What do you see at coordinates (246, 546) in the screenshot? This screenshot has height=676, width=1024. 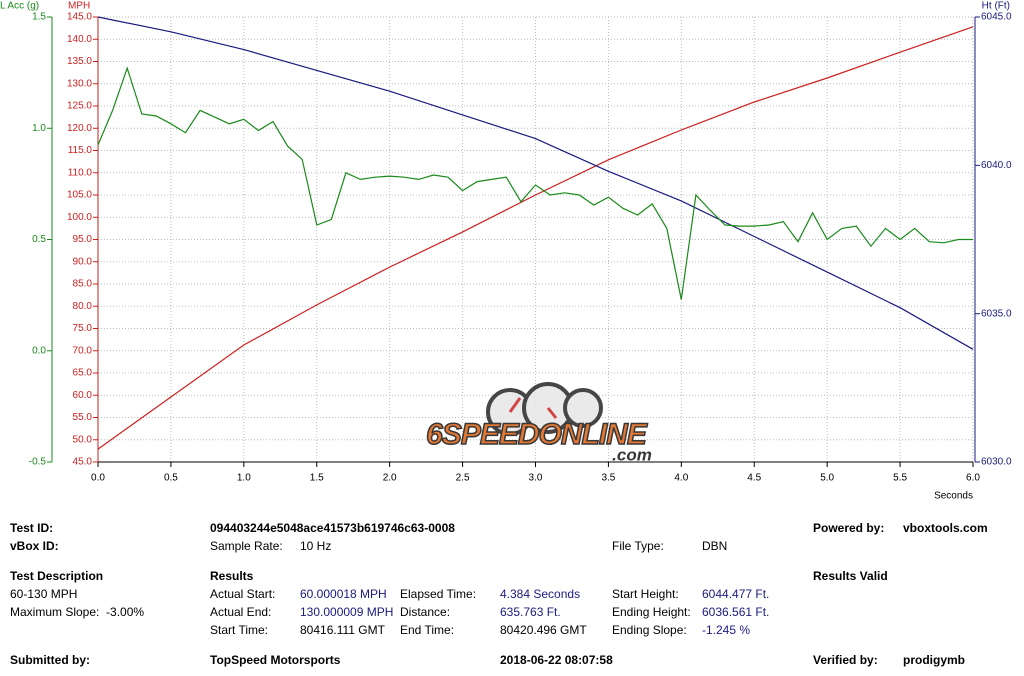 I see `label: Sample Rate:` at bounding box center [246, 546].